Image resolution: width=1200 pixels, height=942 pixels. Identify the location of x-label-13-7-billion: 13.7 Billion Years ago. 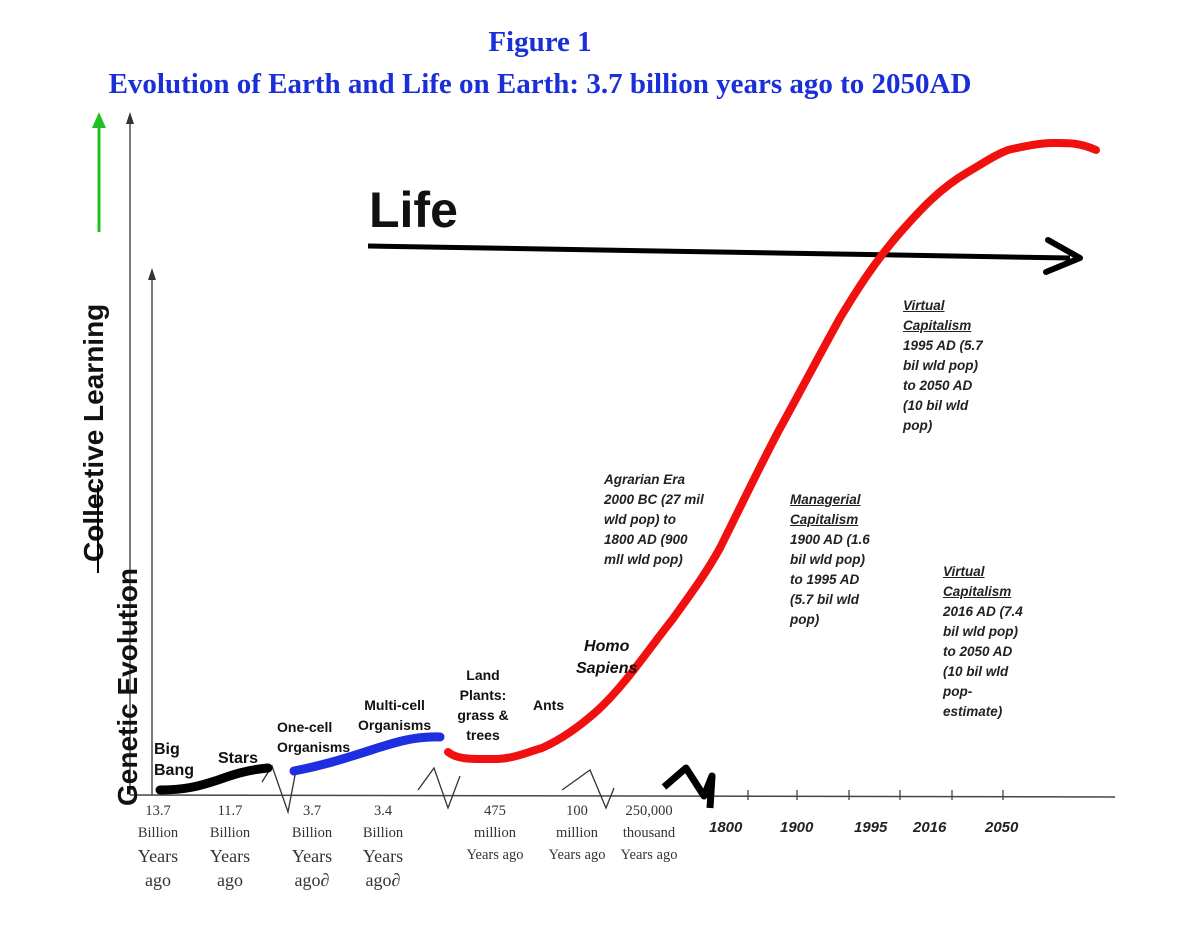
(158, 846).